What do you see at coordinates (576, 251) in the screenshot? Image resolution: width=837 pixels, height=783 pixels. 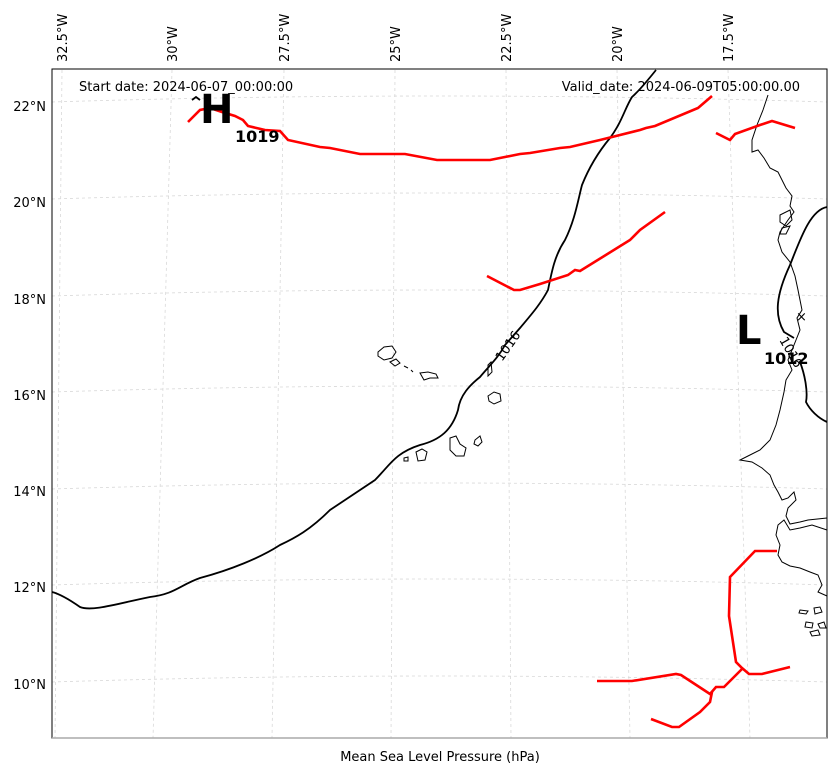 I see `front-central` at bounding box center [576, 251].